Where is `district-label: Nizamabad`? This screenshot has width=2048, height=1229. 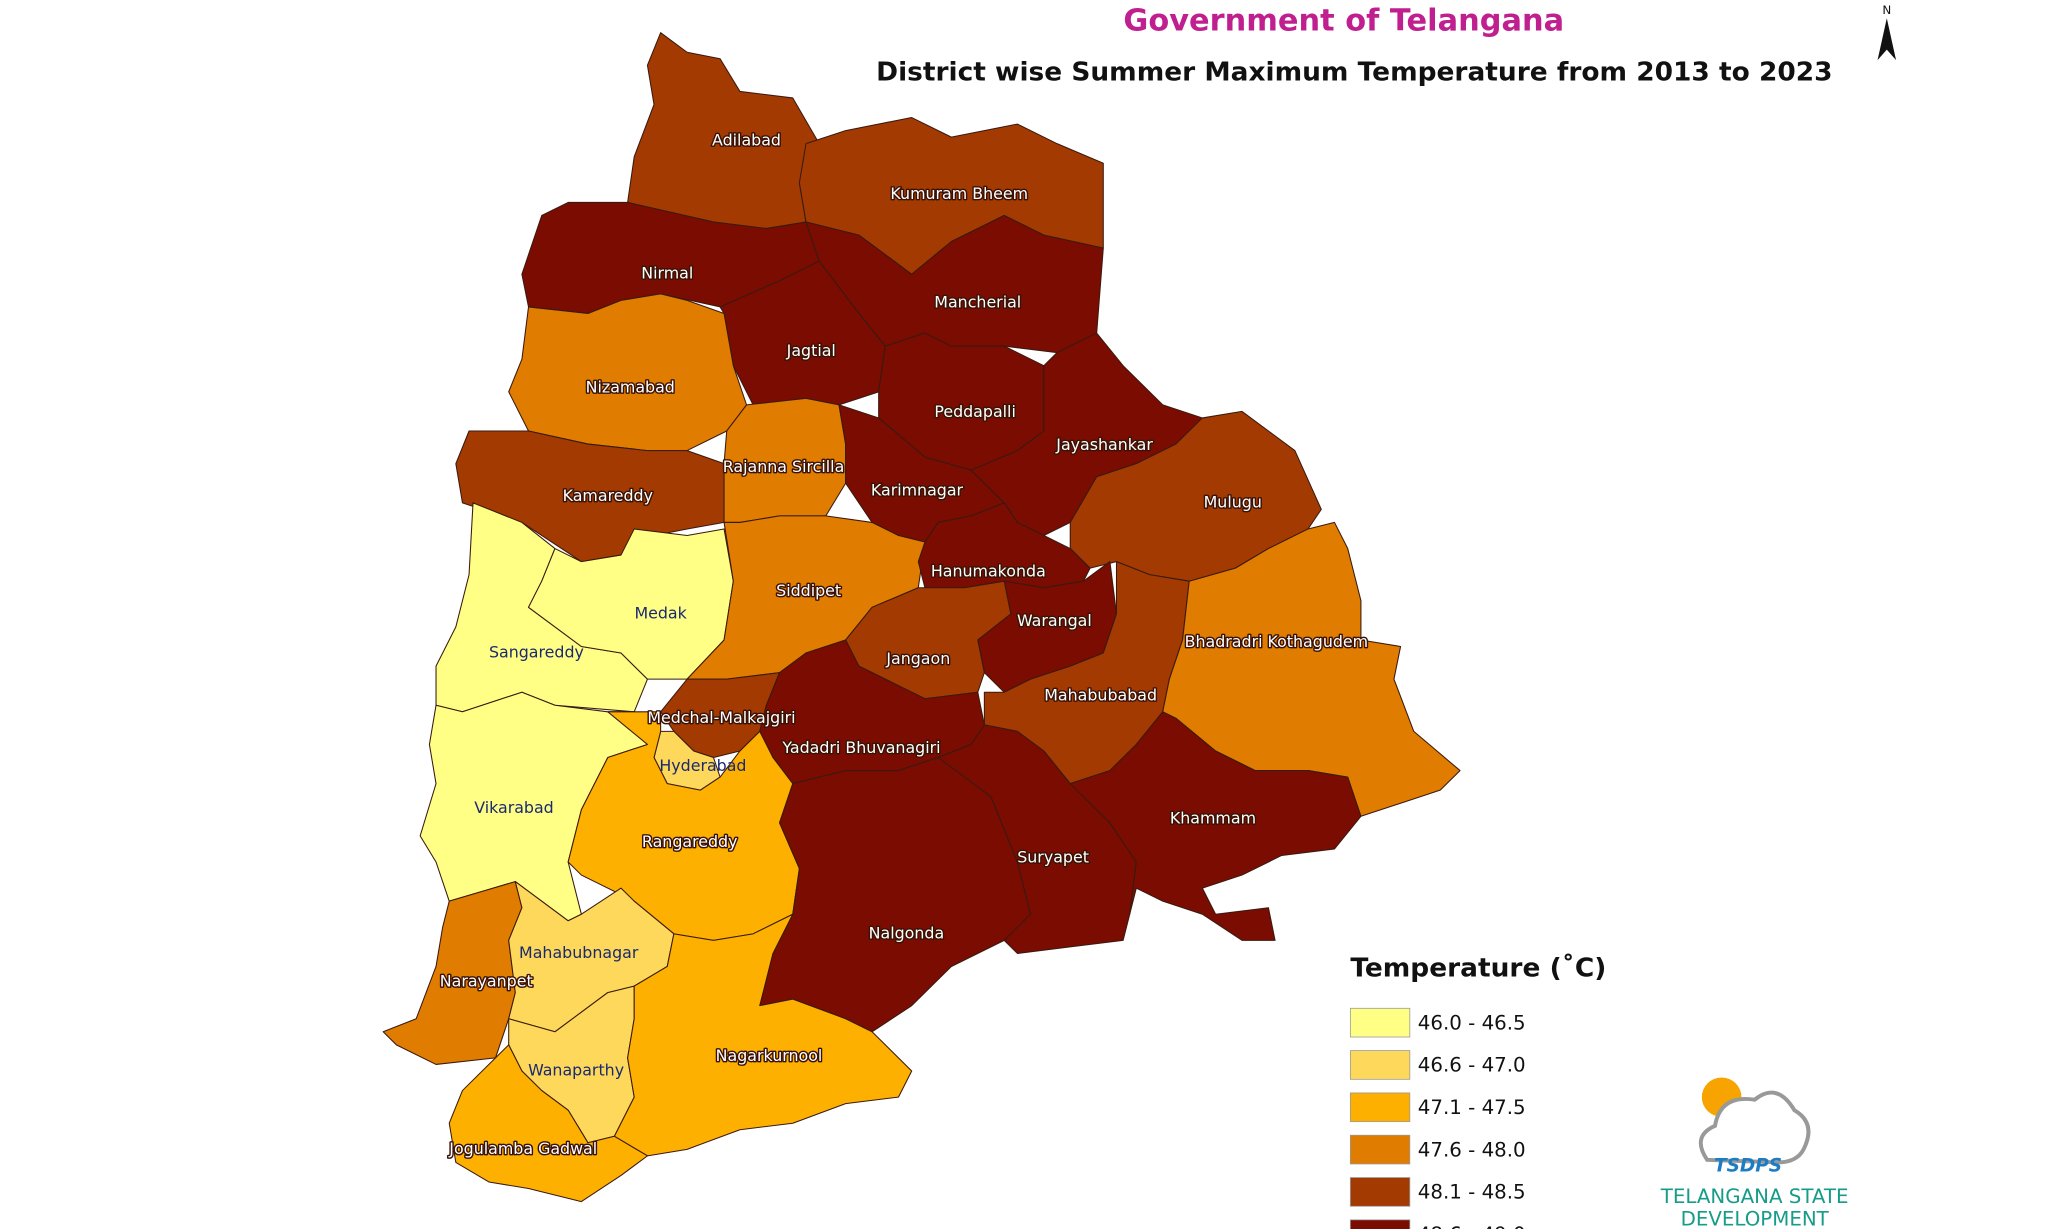 district-label: Nizamabad is located at coordinates (630, 386).